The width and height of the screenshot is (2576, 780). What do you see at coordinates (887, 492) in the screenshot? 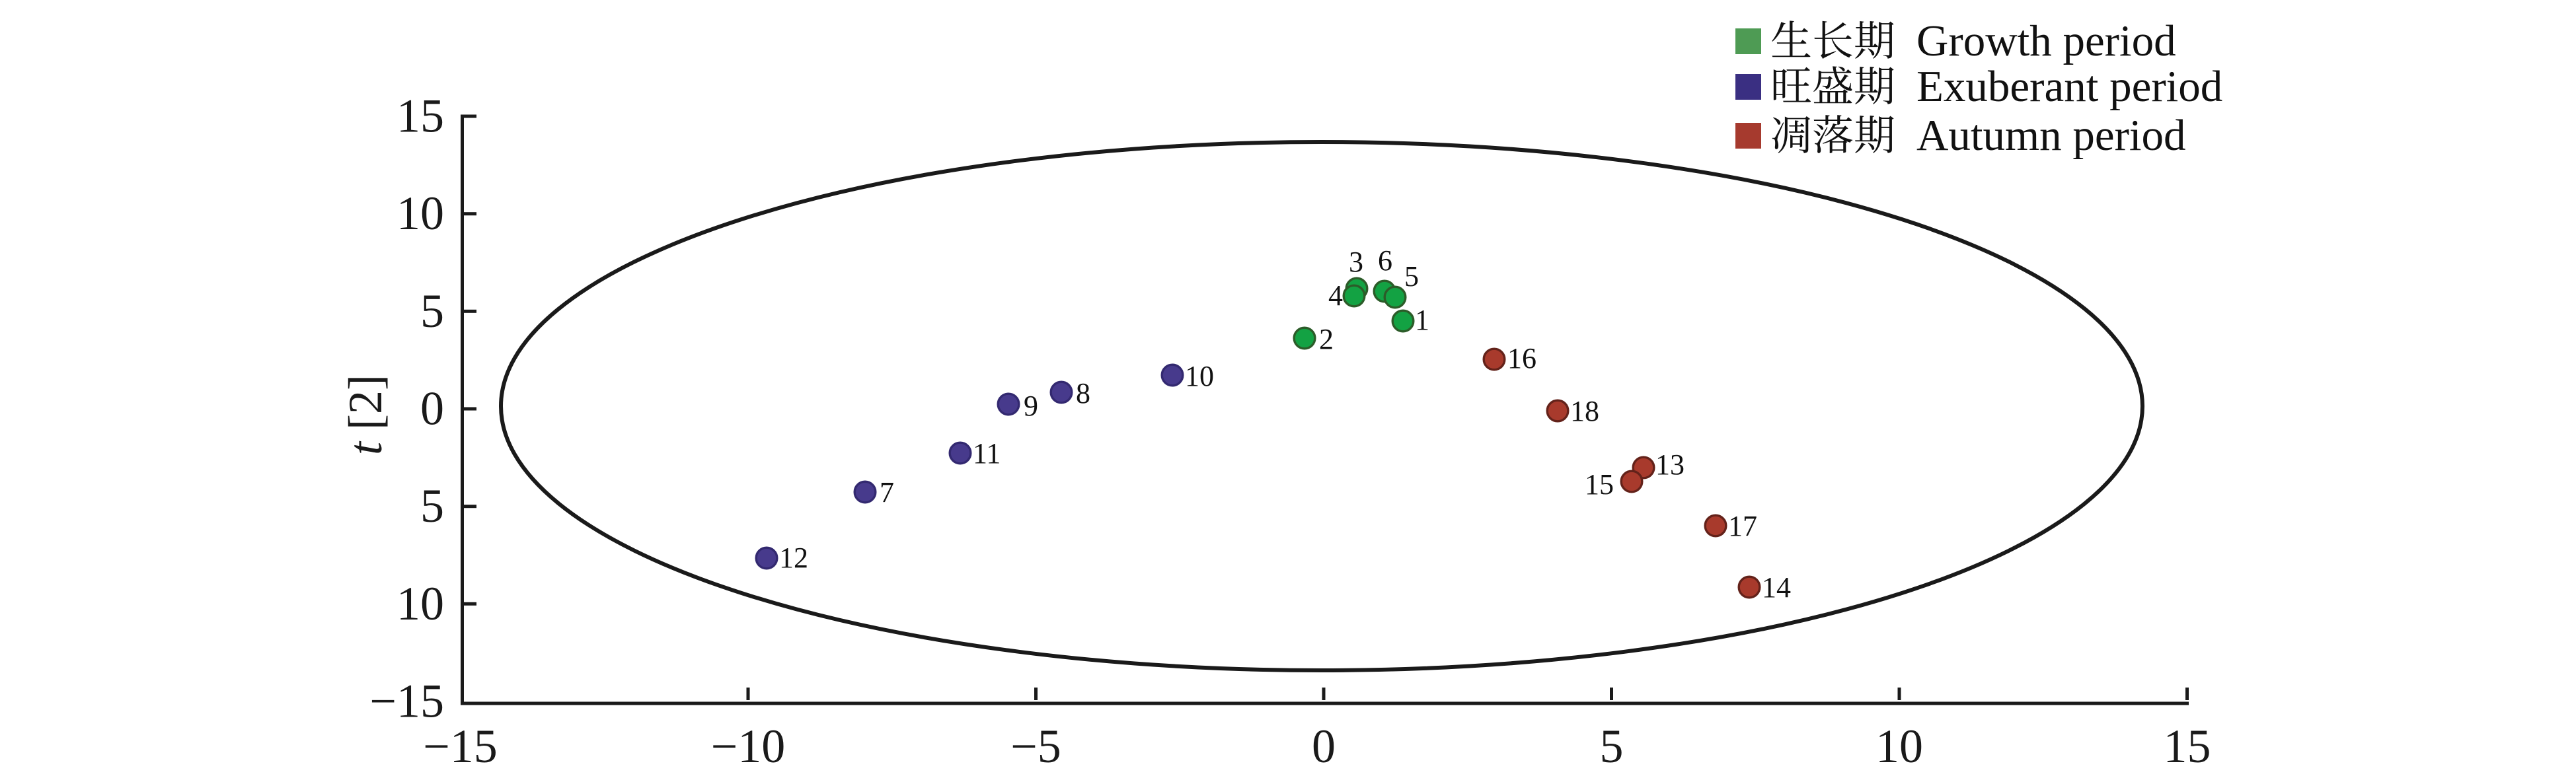
I see `svg-text: 7` at bounding box center [887, 492].